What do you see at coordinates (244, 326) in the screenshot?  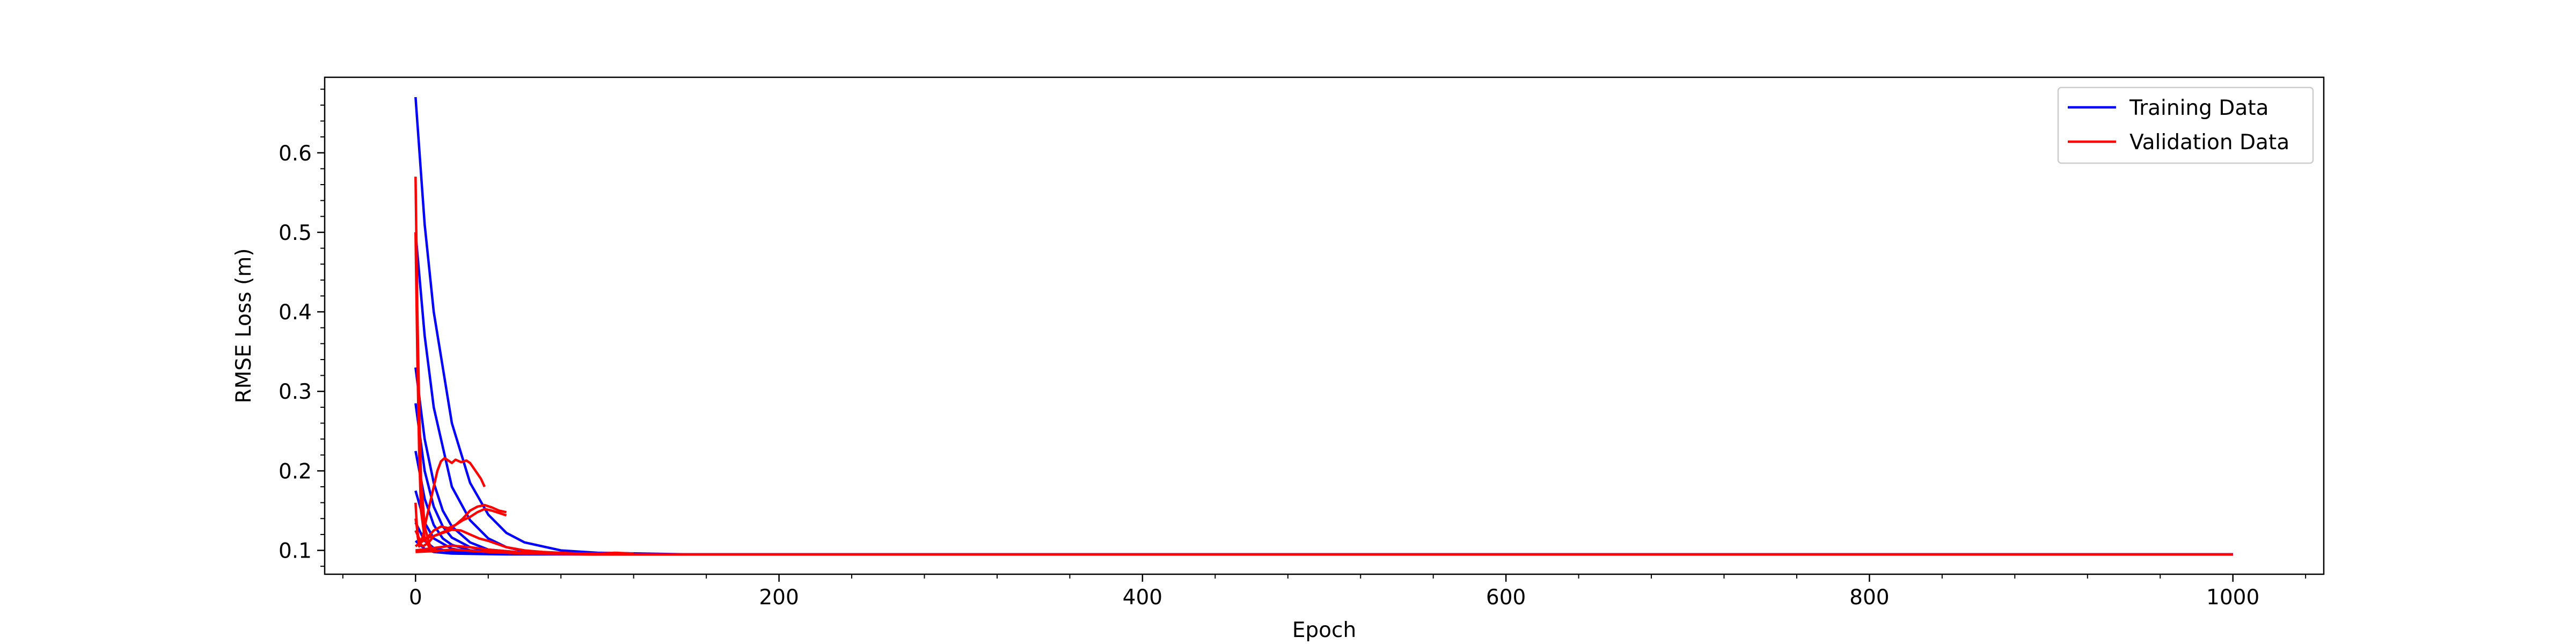 I see `y-axis-title: RMSE Loss (m)` at bounding box center [244, 326].